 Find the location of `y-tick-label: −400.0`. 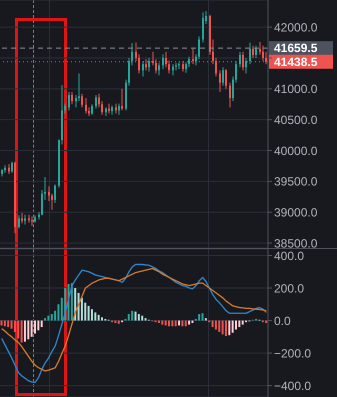

y-tick-label: −400.0 is located at coordinates (293, 385).